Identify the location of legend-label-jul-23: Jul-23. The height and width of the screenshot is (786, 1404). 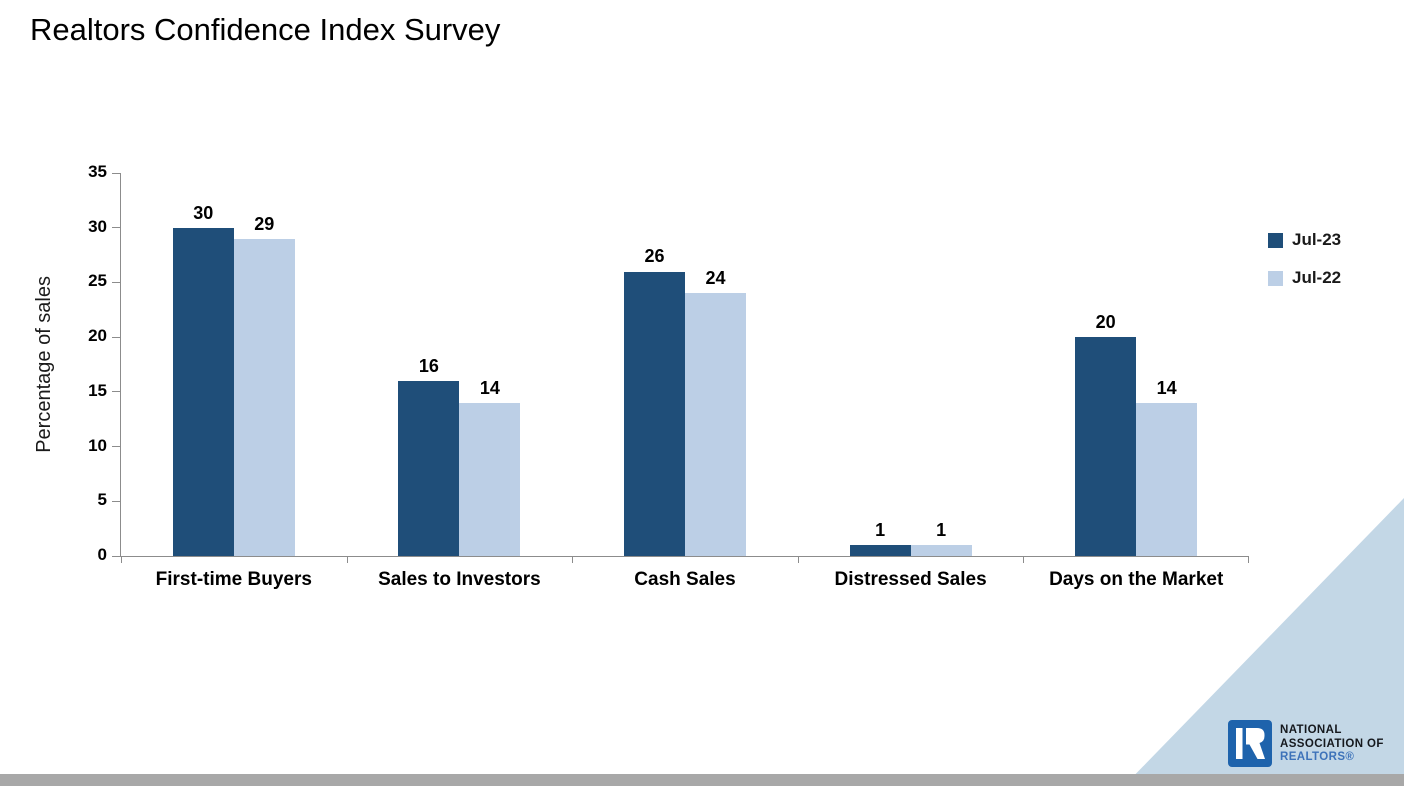
(1317, 239).